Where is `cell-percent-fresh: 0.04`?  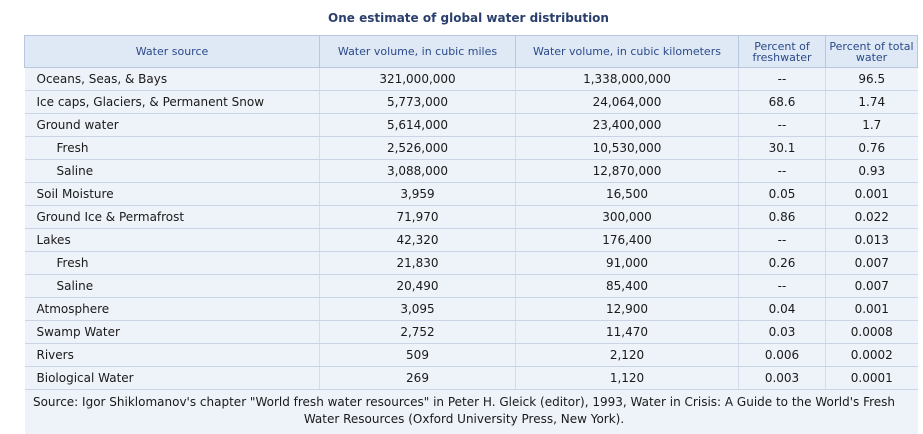 cell-percent-fresh: 0.04 is located at coordinates (782, 309).